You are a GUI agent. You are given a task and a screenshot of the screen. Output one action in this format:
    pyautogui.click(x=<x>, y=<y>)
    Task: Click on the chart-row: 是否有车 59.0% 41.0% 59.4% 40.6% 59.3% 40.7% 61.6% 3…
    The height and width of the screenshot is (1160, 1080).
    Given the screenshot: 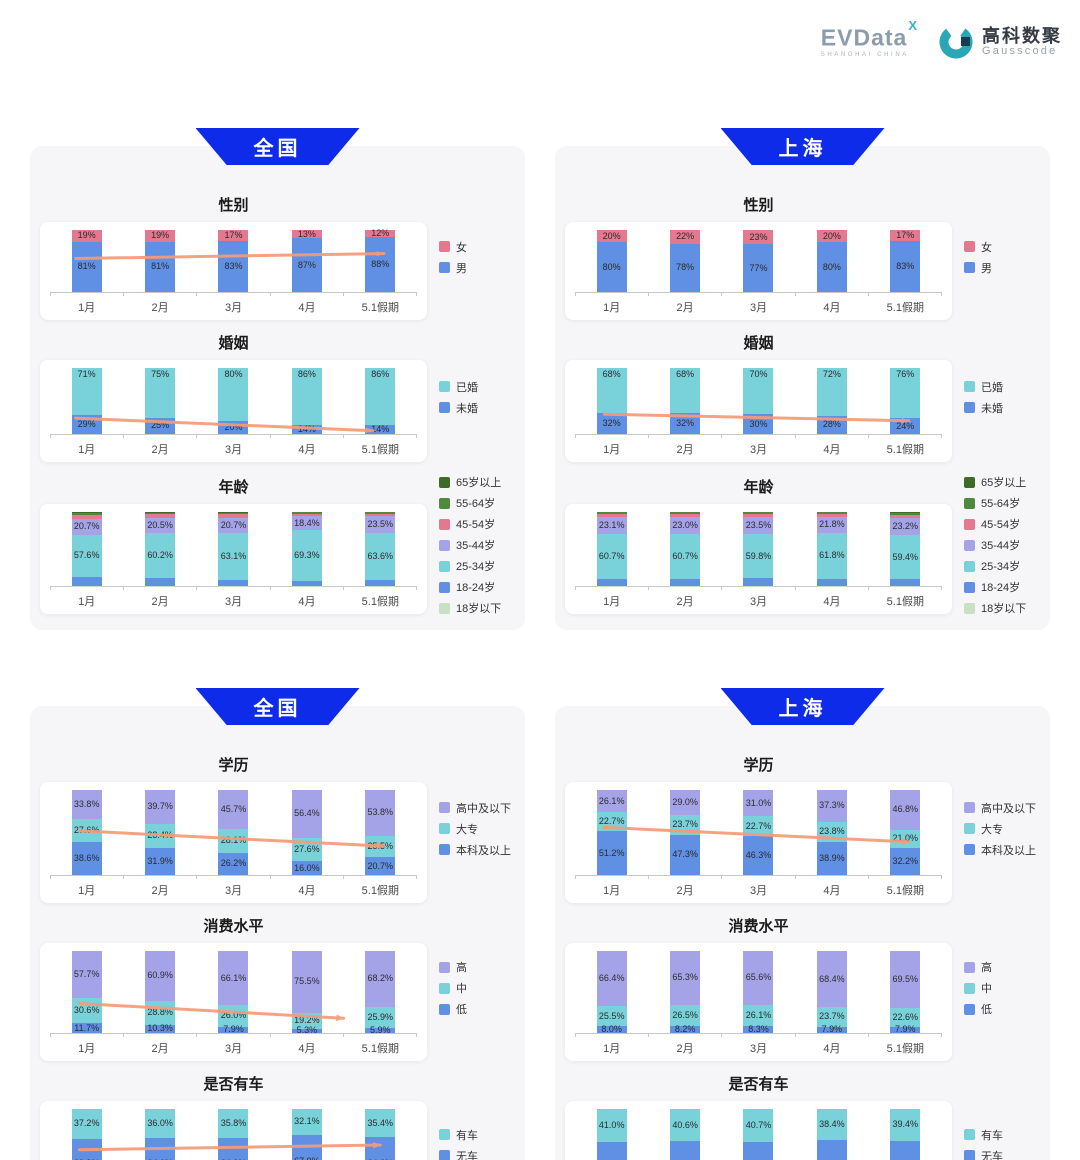 What is the action you would take?
    pyautogui.click(x=802, y=1116)
    